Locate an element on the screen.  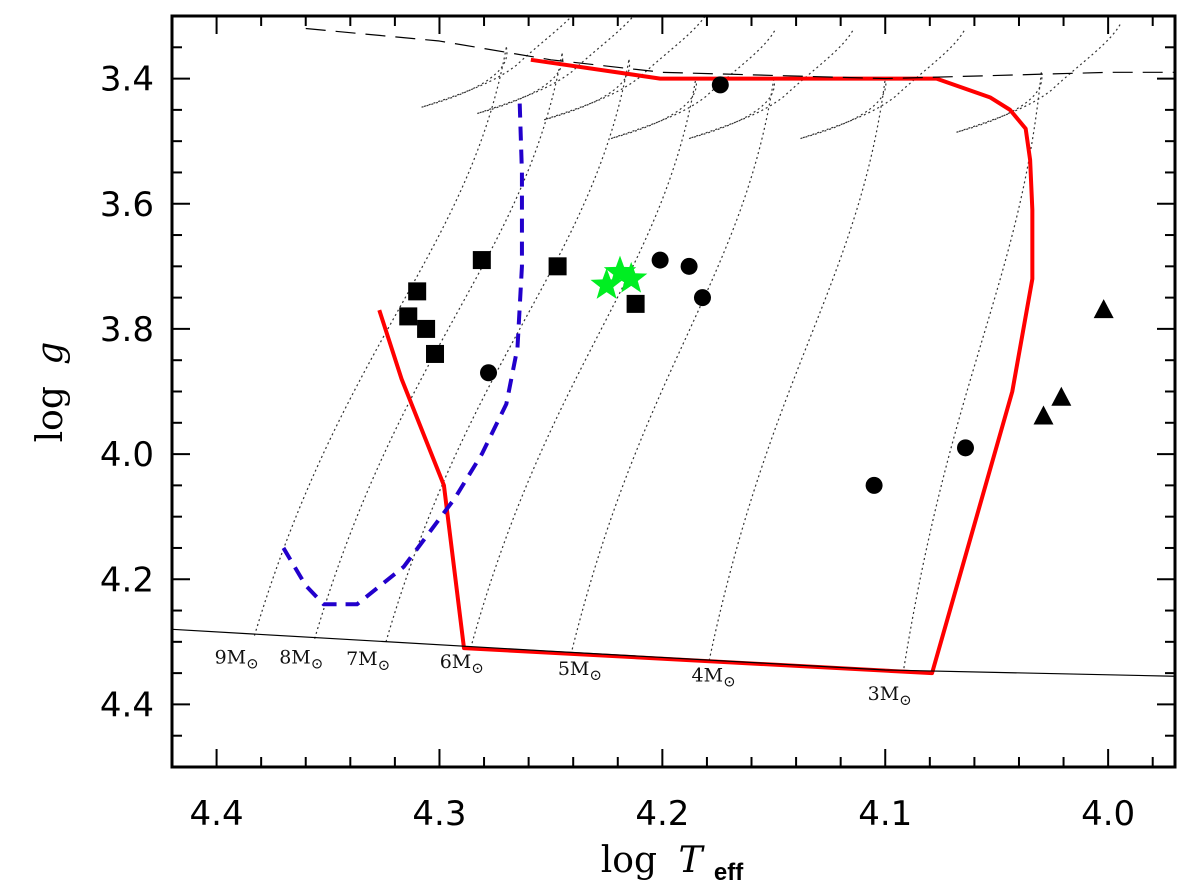
tams-line is located at coordinates (740, 53).